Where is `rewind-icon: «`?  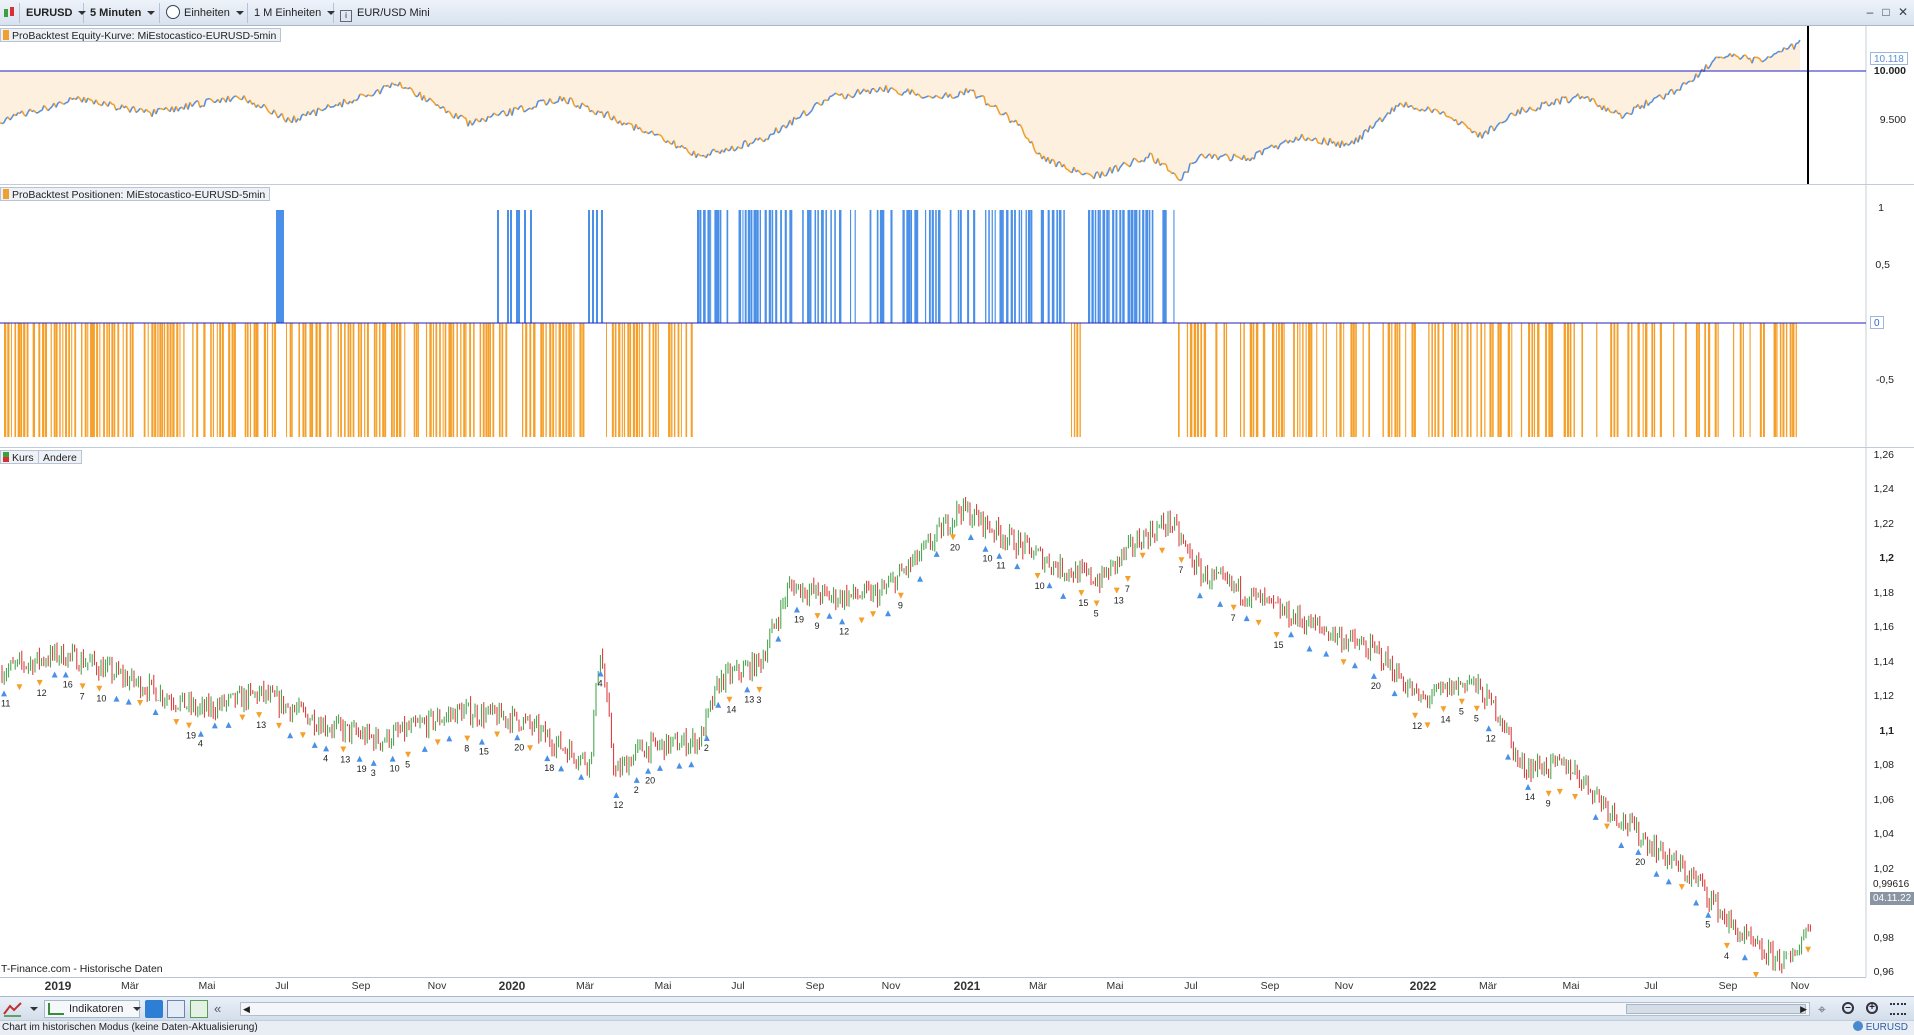
rewind-icon: « is located at coordinates (218, 1008).